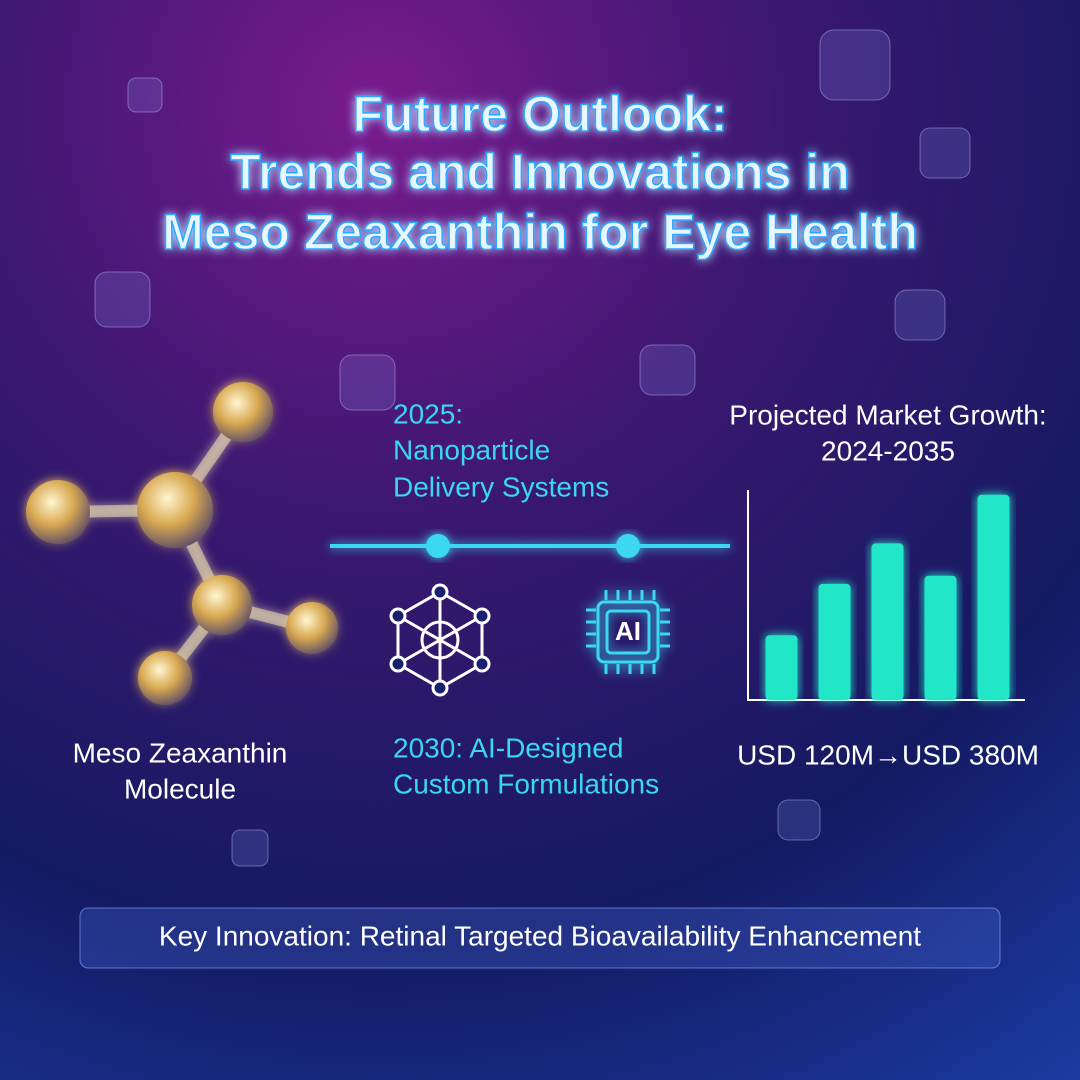 The image size is (1080, 1080). What do you see at coordinates (440, 640) in the screenshot?
I see `network-icon` at bounding box center [440, 640].